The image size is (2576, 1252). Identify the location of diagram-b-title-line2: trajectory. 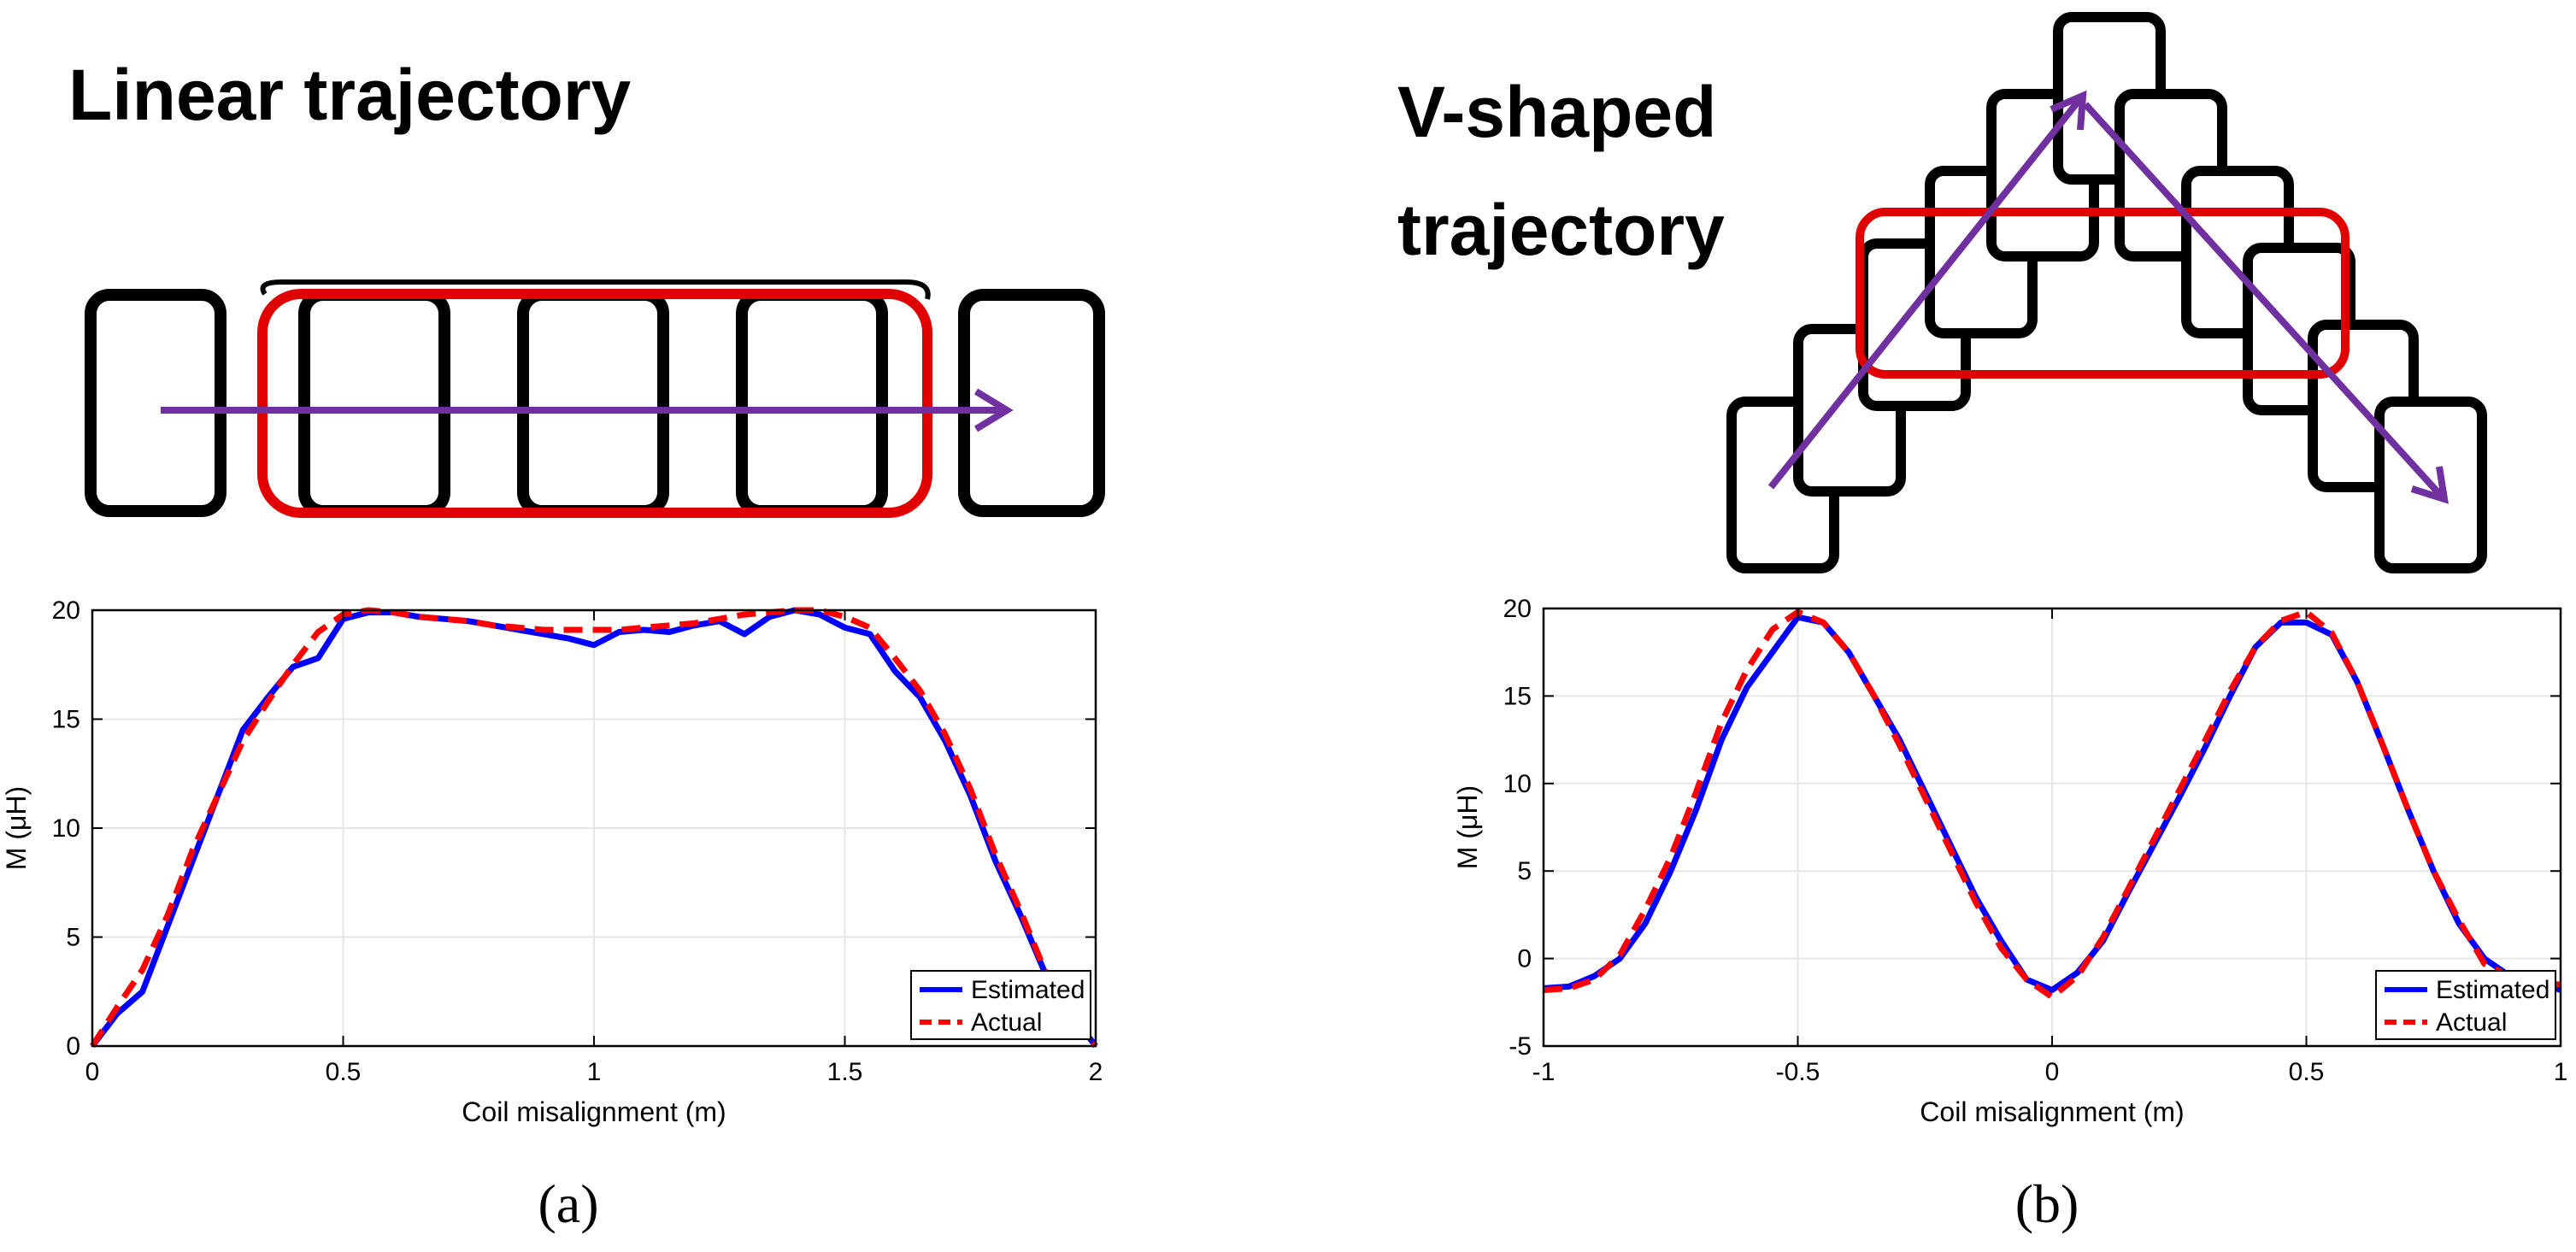
(1561, 230).